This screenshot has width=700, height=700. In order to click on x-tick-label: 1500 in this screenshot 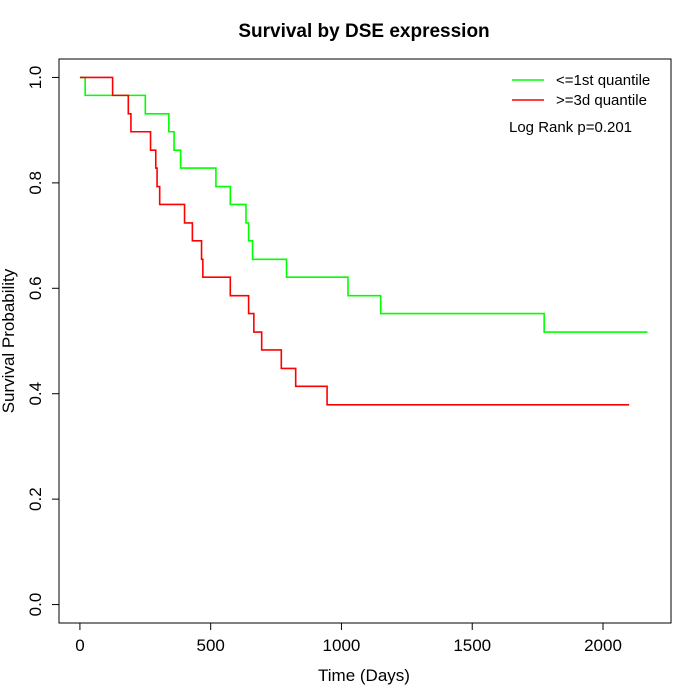, I will do `click(472, 645)`.